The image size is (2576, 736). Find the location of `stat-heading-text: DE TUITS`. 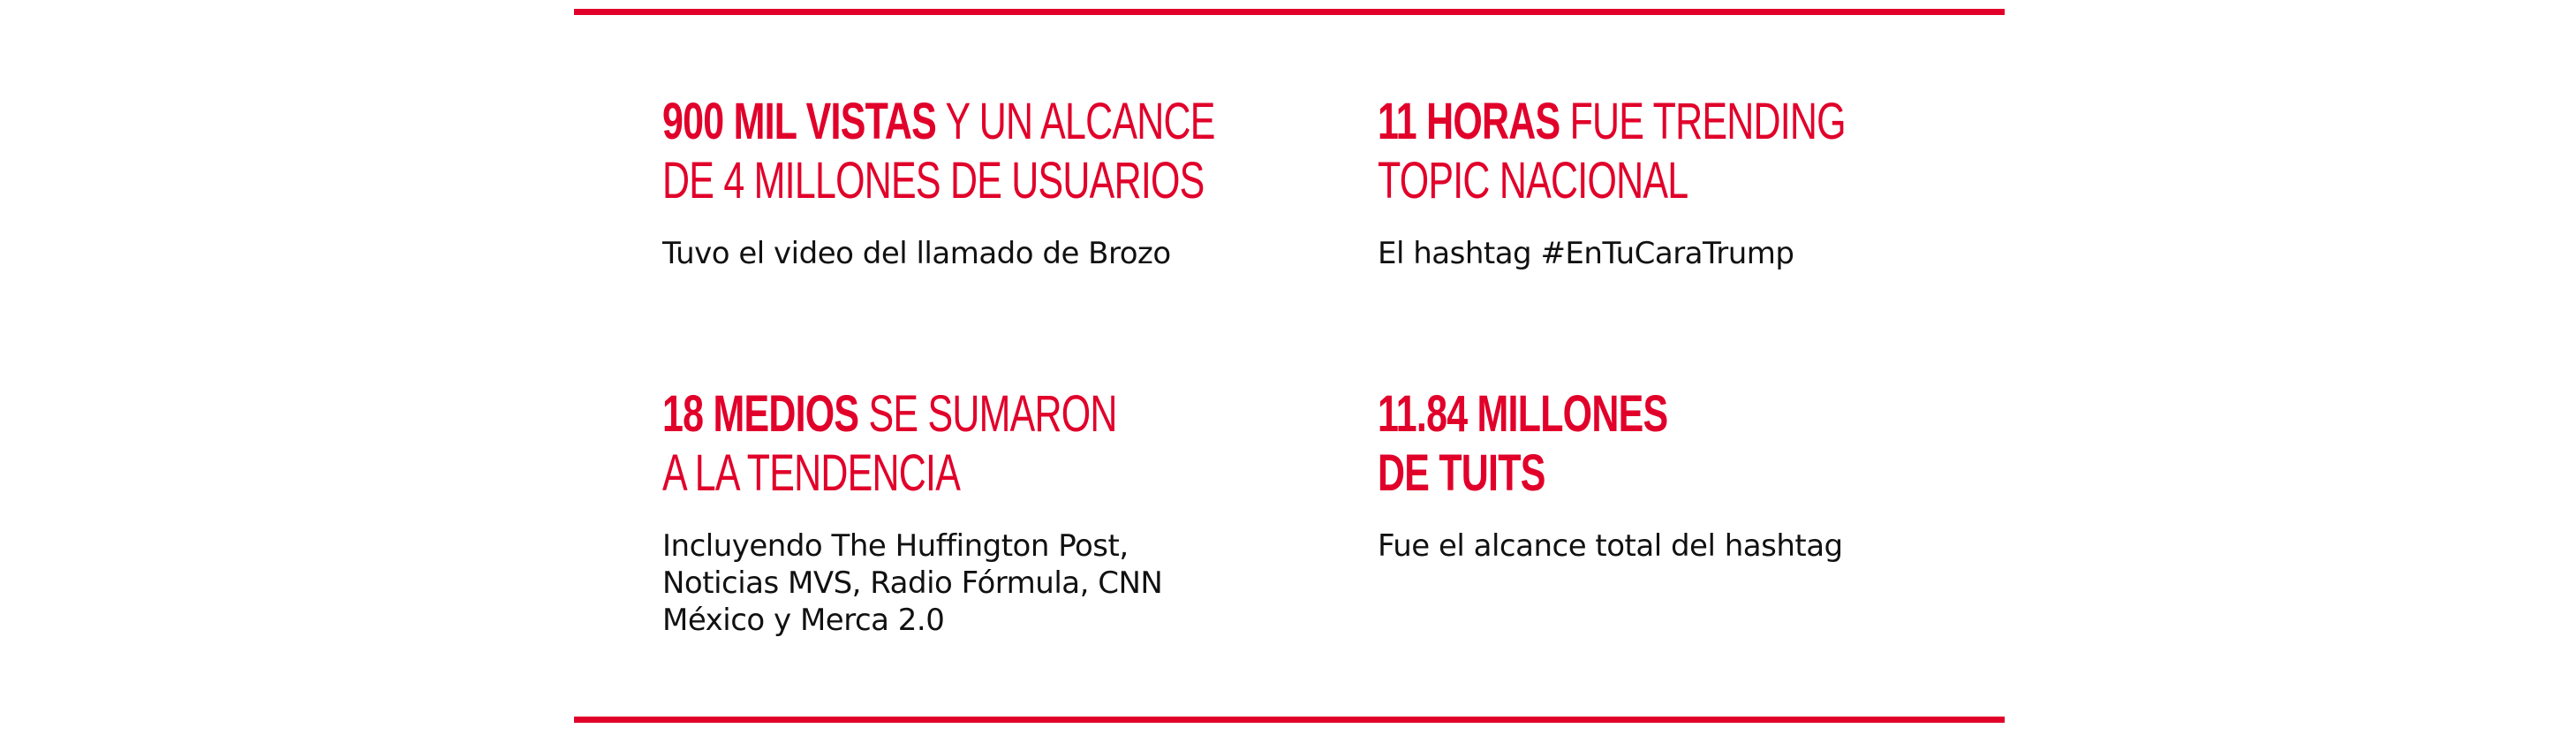

stat-heading-text: DE TUITS is located at coordinates (1461, 473).